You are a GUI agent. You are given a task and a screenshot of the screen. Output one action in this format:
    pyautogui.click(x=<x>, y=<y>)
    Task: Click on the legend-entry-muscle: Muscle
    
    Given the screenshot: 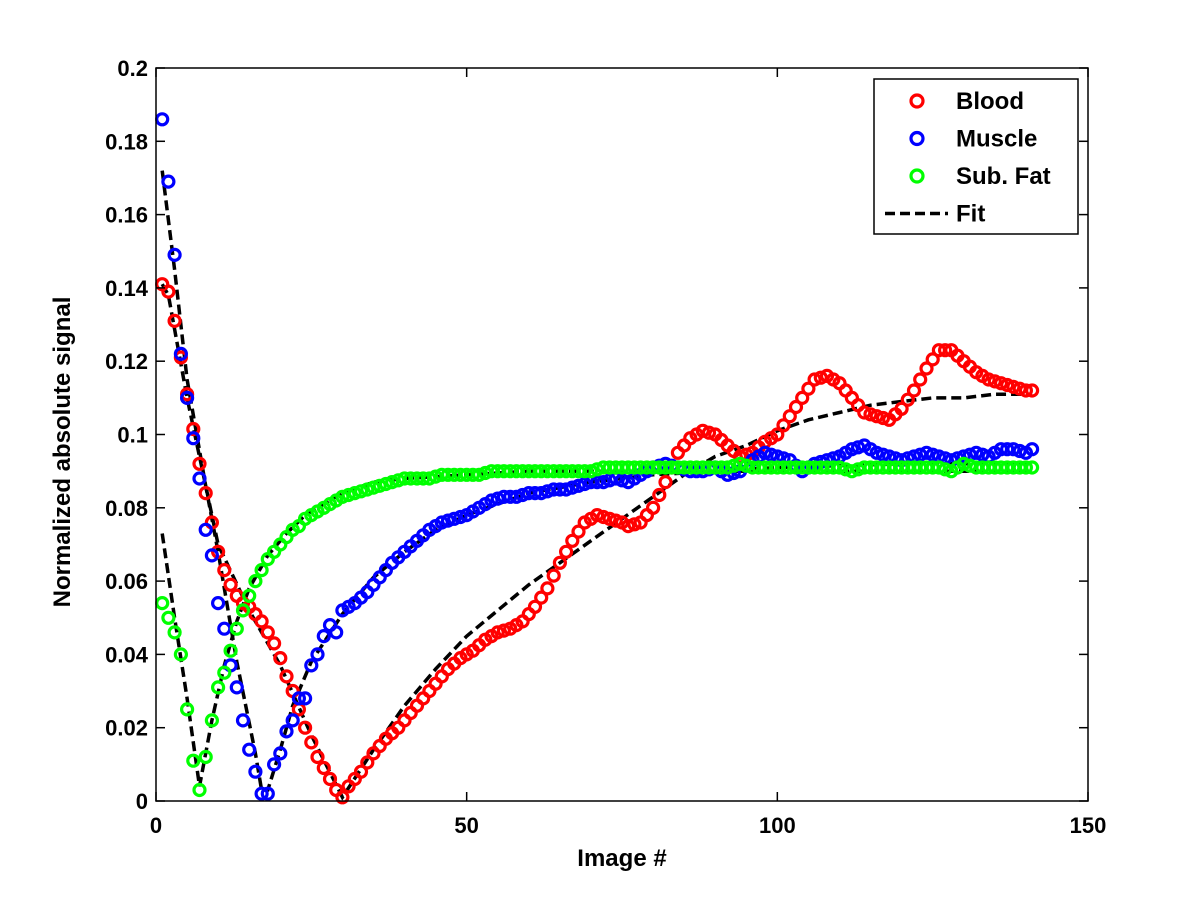 What is the action you would take?
    pyautogui.click(x=973, y=139)
    